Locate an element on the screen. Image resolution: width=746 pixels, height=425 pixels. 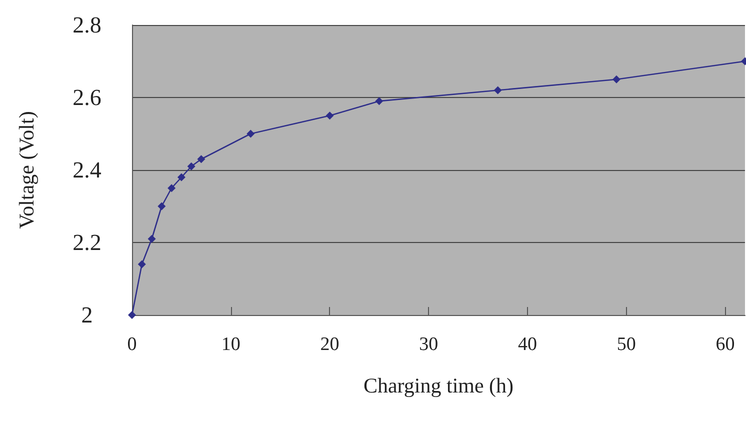
y-tick-label: 2.2 is located at coordinates (87, 242).